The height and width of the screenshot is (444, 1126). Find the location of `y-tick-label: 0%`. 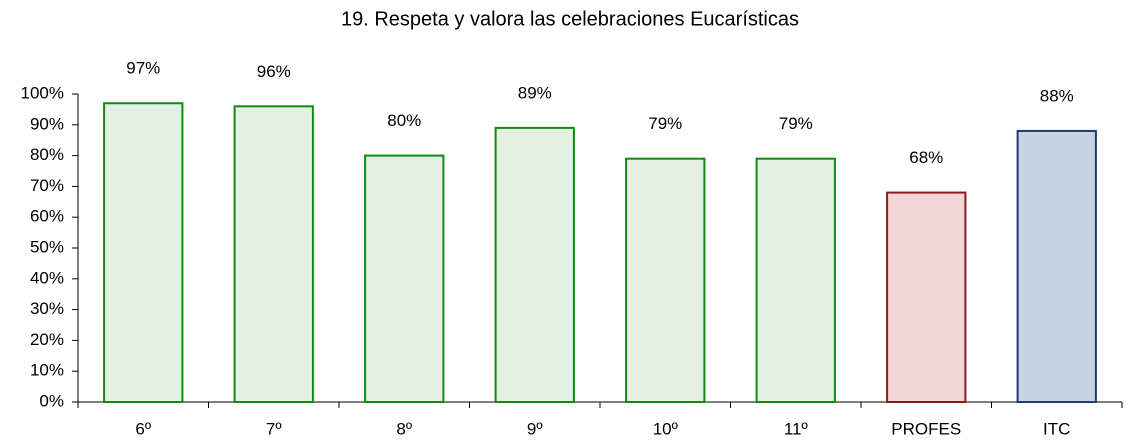

y-tick-label: 0% is located at coordinates (51, 400).